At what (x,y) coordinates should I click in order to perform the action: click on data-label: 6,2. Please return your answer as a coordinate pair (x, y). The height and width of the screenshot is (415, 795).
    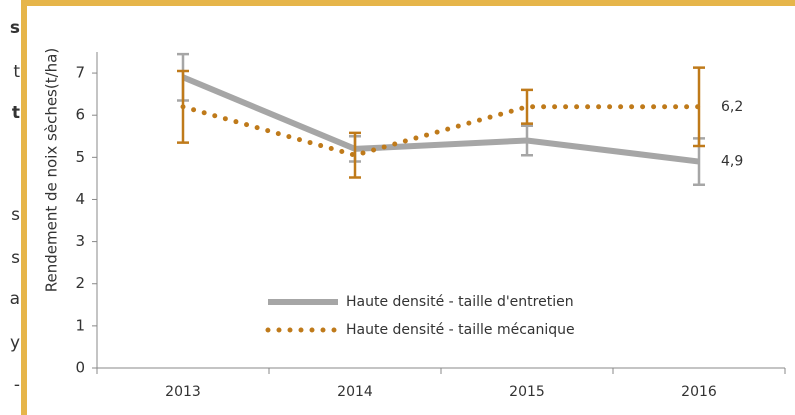
    Looking at the image, I should click on (732, 107).